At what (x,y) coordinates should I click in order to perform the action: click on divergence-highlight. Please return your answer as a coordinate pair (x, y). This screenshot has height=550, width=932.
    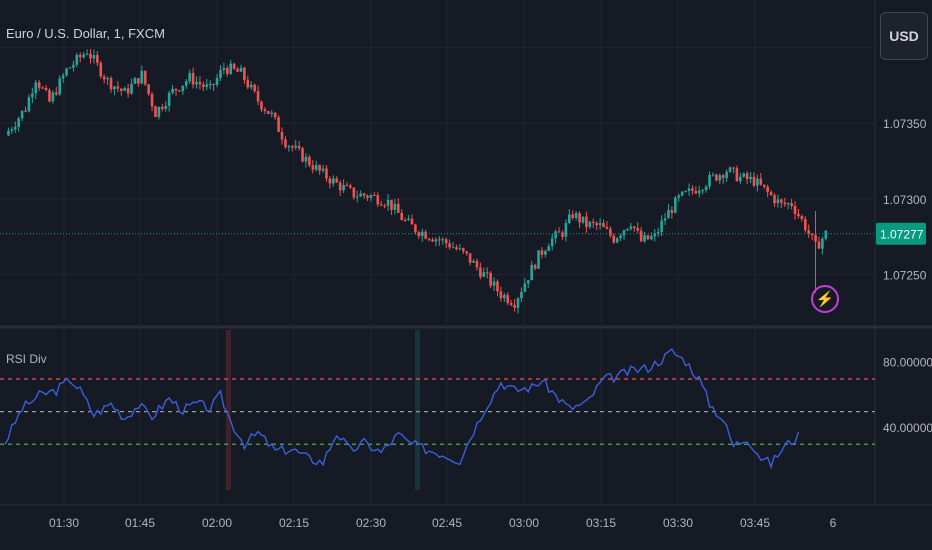
    Looking at the image, I should click on (417, 410).